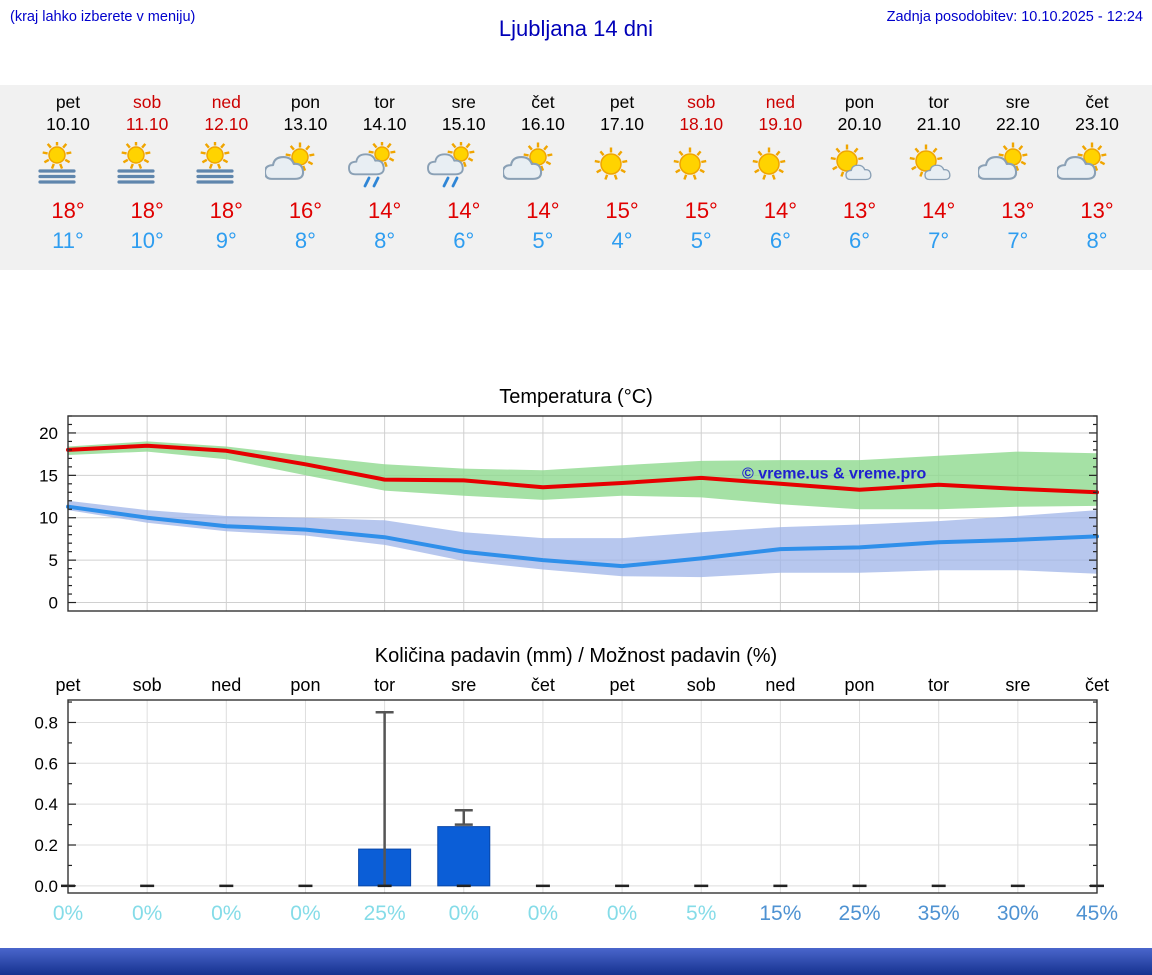 This screenshot has width=1152, height=975. Describe the element at coordinates (582, 539) in the screenshot. I see `min-temp-band` at that location.